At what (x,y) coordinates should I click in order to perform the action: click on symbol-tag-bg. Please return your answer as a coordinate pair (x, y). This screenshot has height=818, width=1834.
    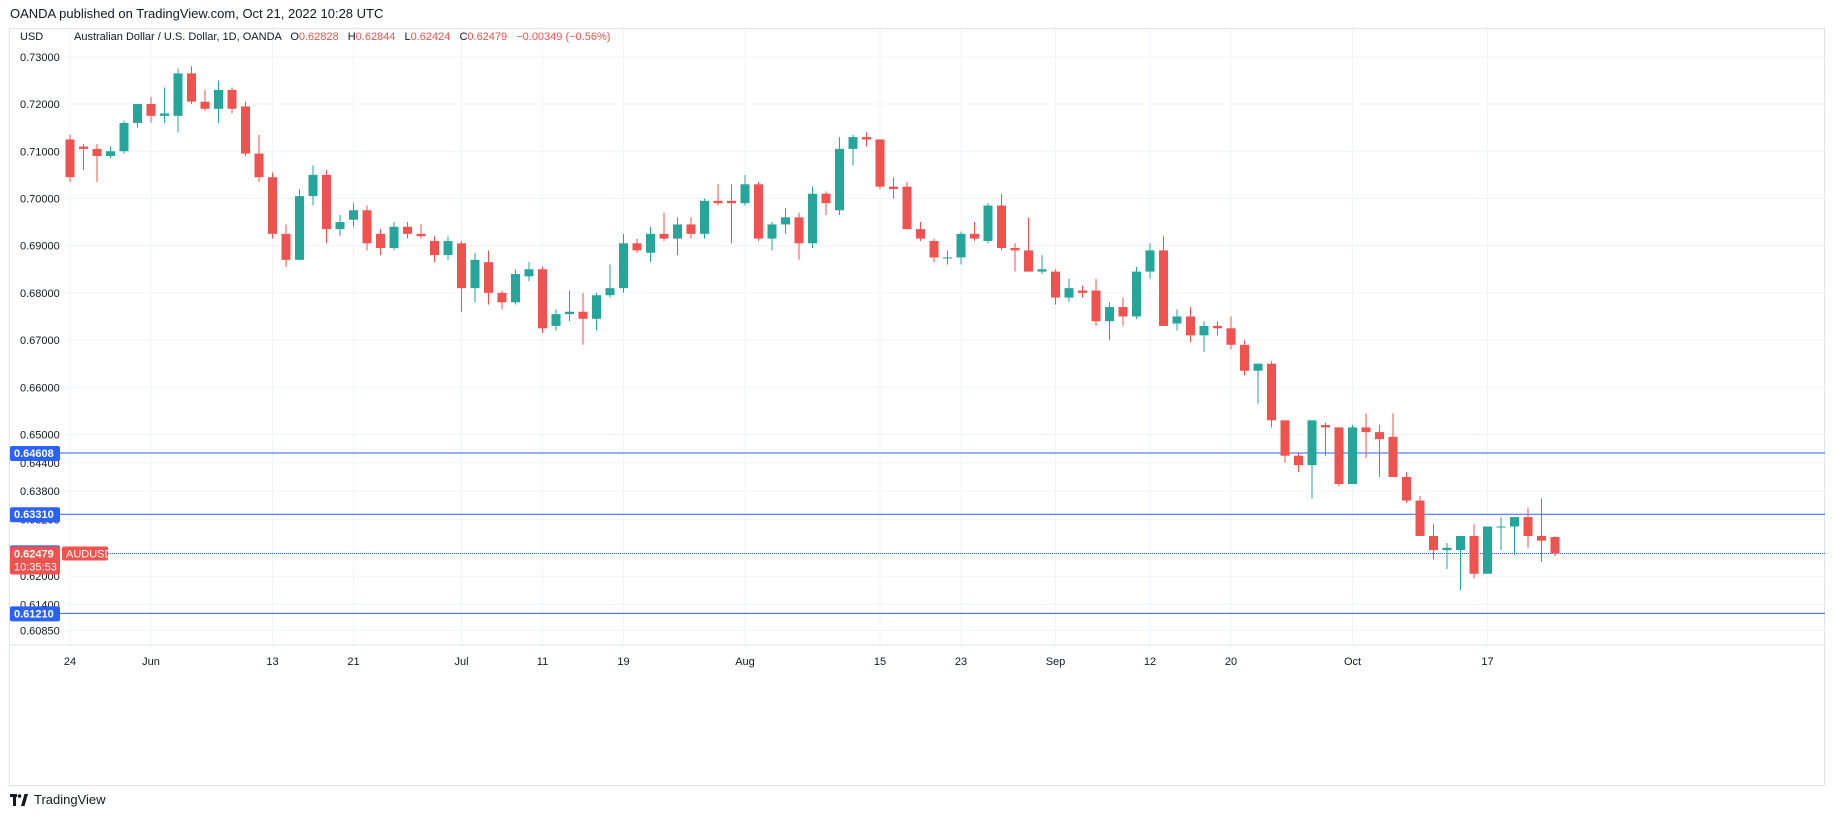
    Looking at the image, I should click on (85, 553).